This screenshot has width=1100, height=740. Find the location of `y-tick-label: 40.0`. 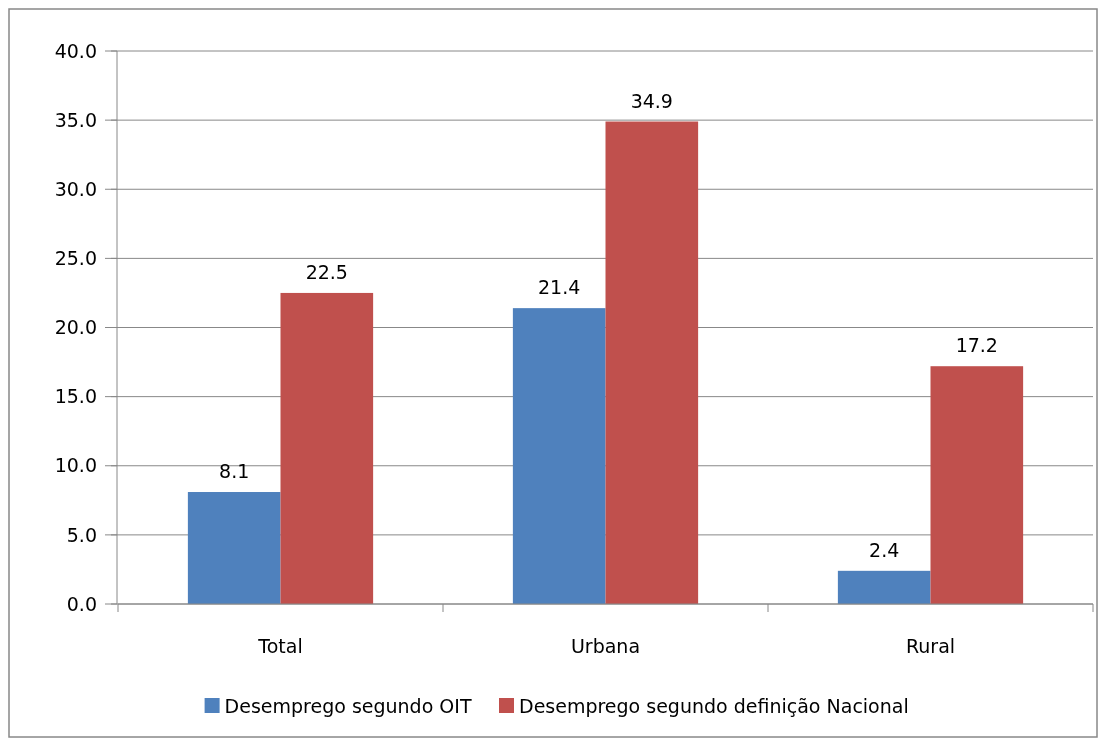

y-tick-label: 40.0 is located at coordinates (75, 50).